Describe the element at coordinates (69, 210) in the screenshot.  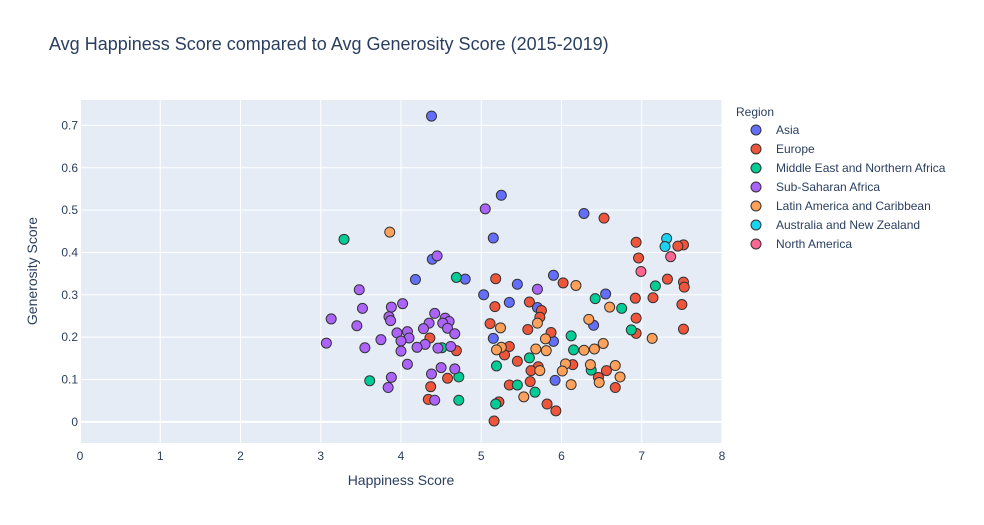
I see `y-tick-label: 0.5` at that location.